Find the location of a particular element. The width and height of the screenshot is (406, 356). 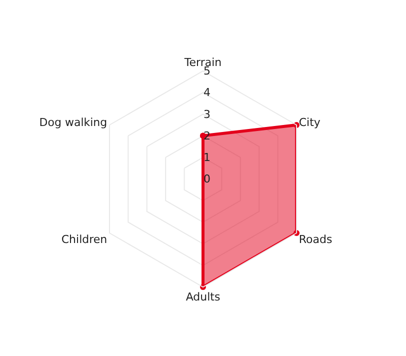

y-tick-label: 3 is located at coordinates (207, 114).